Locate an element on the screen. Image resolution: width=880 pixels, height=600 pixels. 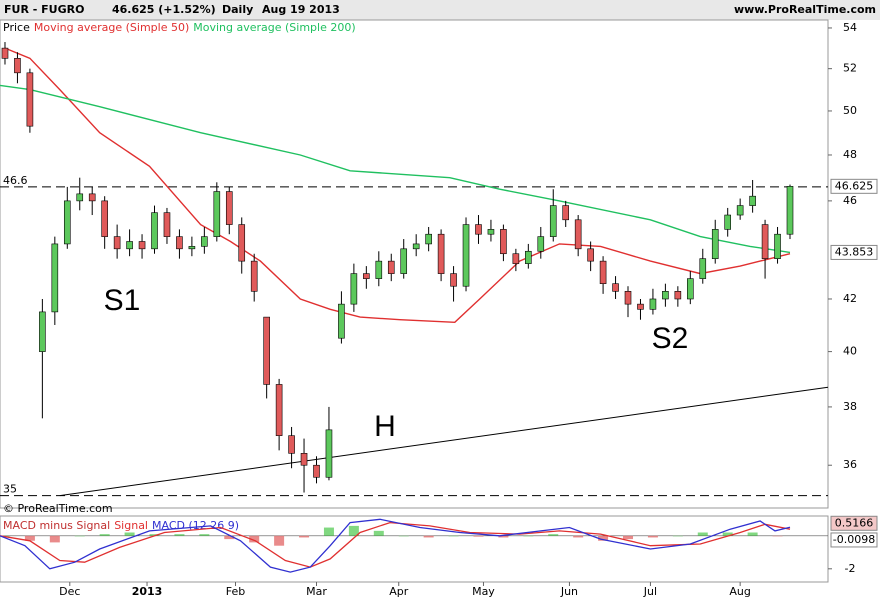
level-label: 46.6 is located at coordinates (15, 180).